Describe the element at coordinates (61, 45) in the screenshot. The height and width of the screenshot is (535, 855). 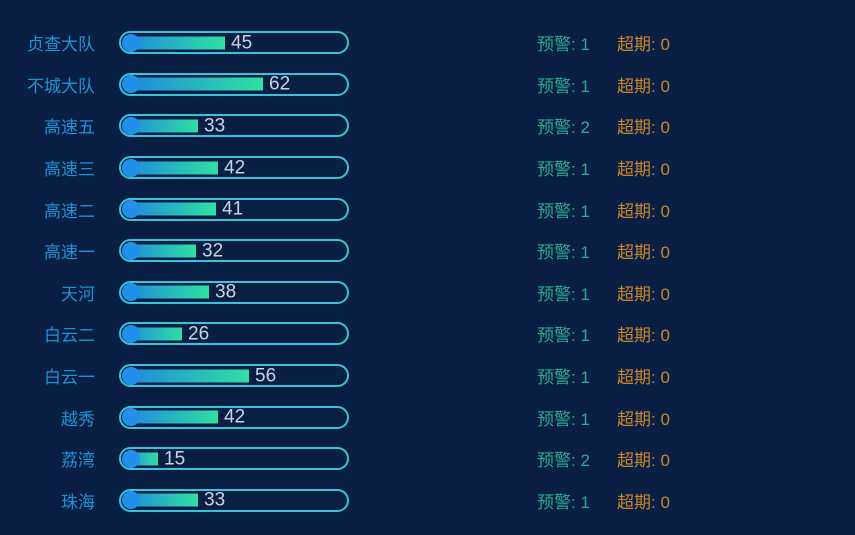
I see `unit-label: 贞查大队` at that location.